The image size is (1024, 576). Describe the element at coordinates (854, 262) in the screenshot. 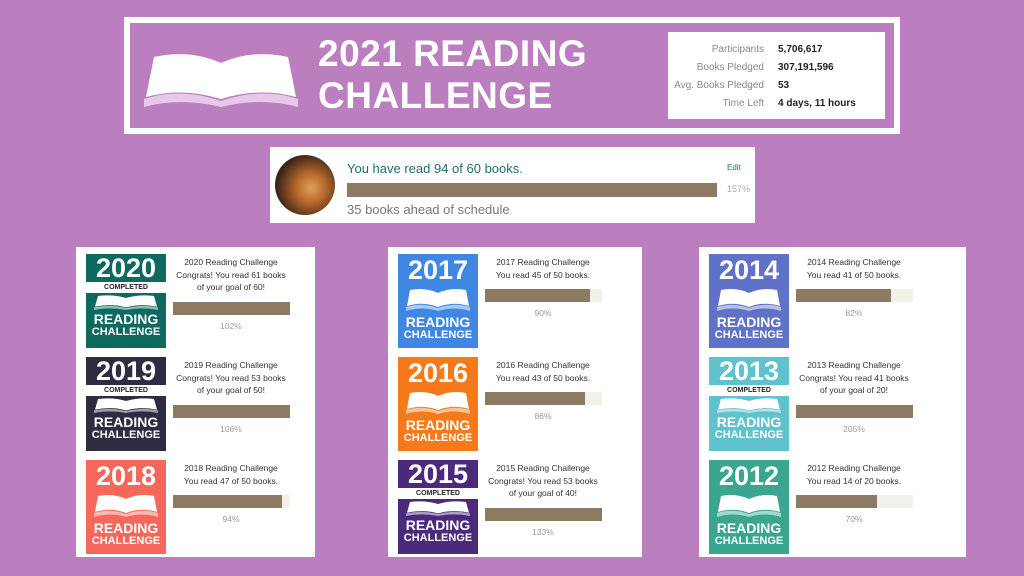

I see `challenge-title: 2014 Reading Challenge` at that location.